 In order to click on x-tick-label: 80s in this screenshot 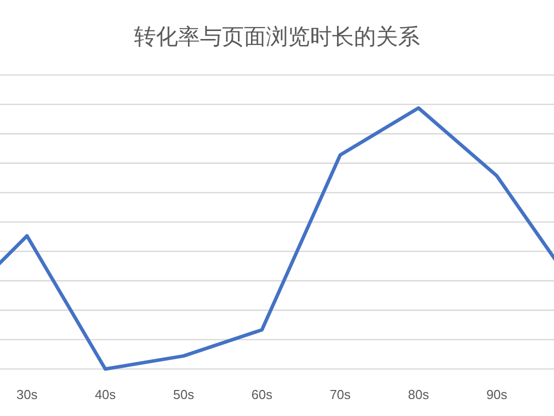, I will do `click(419, 394)`.